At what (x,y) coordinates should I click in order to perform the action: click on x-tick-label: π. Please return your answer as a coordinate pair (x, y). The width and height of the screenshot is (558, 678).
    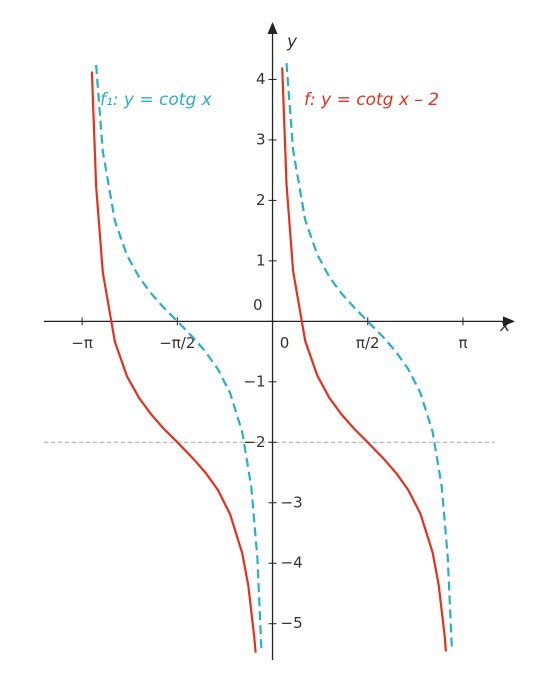
    Looking at the image, I should click on (462, 343).